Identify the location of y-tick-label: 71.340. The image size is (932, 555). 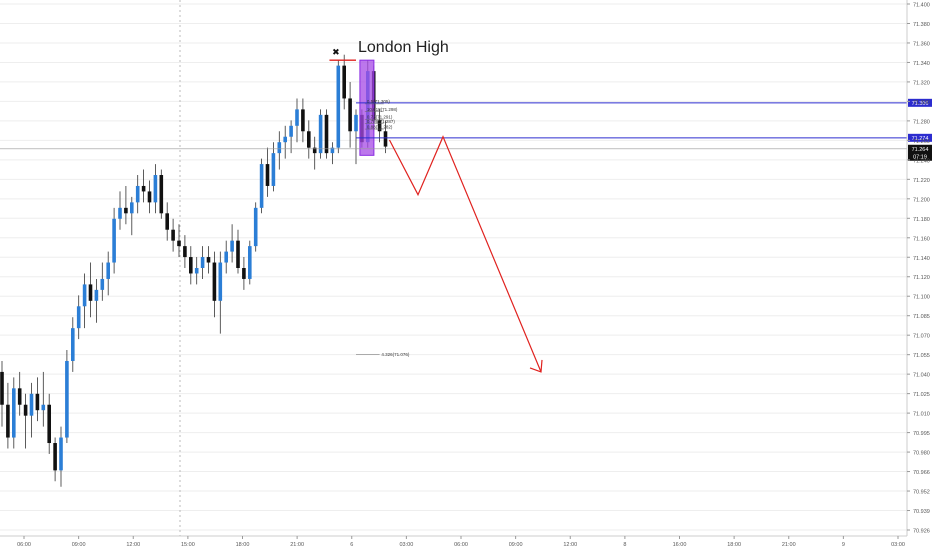
(921, 64).